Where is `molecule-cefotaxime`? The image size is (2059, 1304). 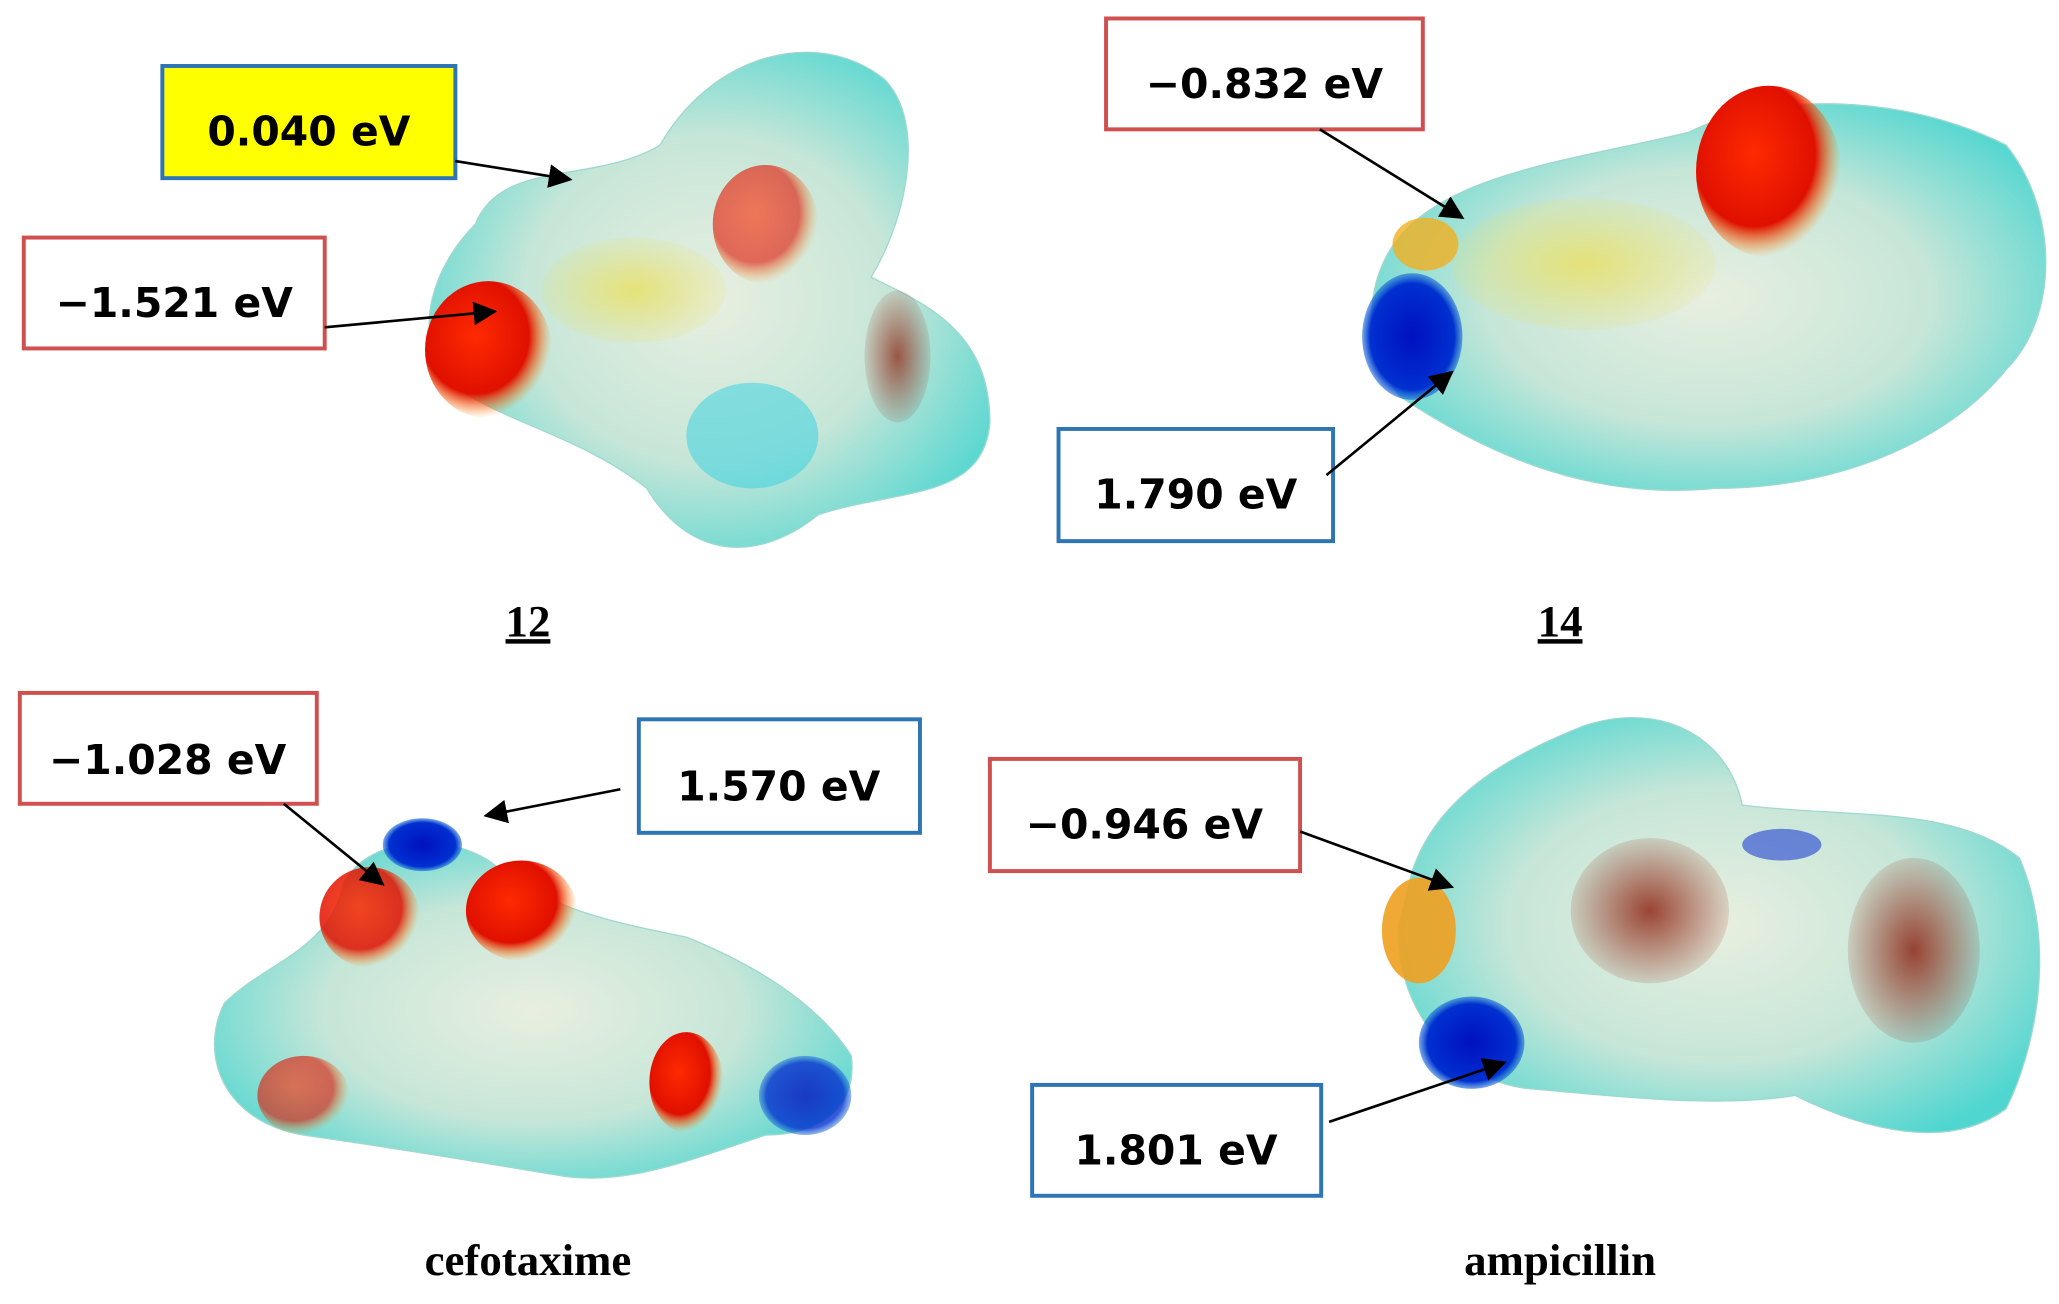
molecule-cefotaxime is located at coordinates (533, 998).